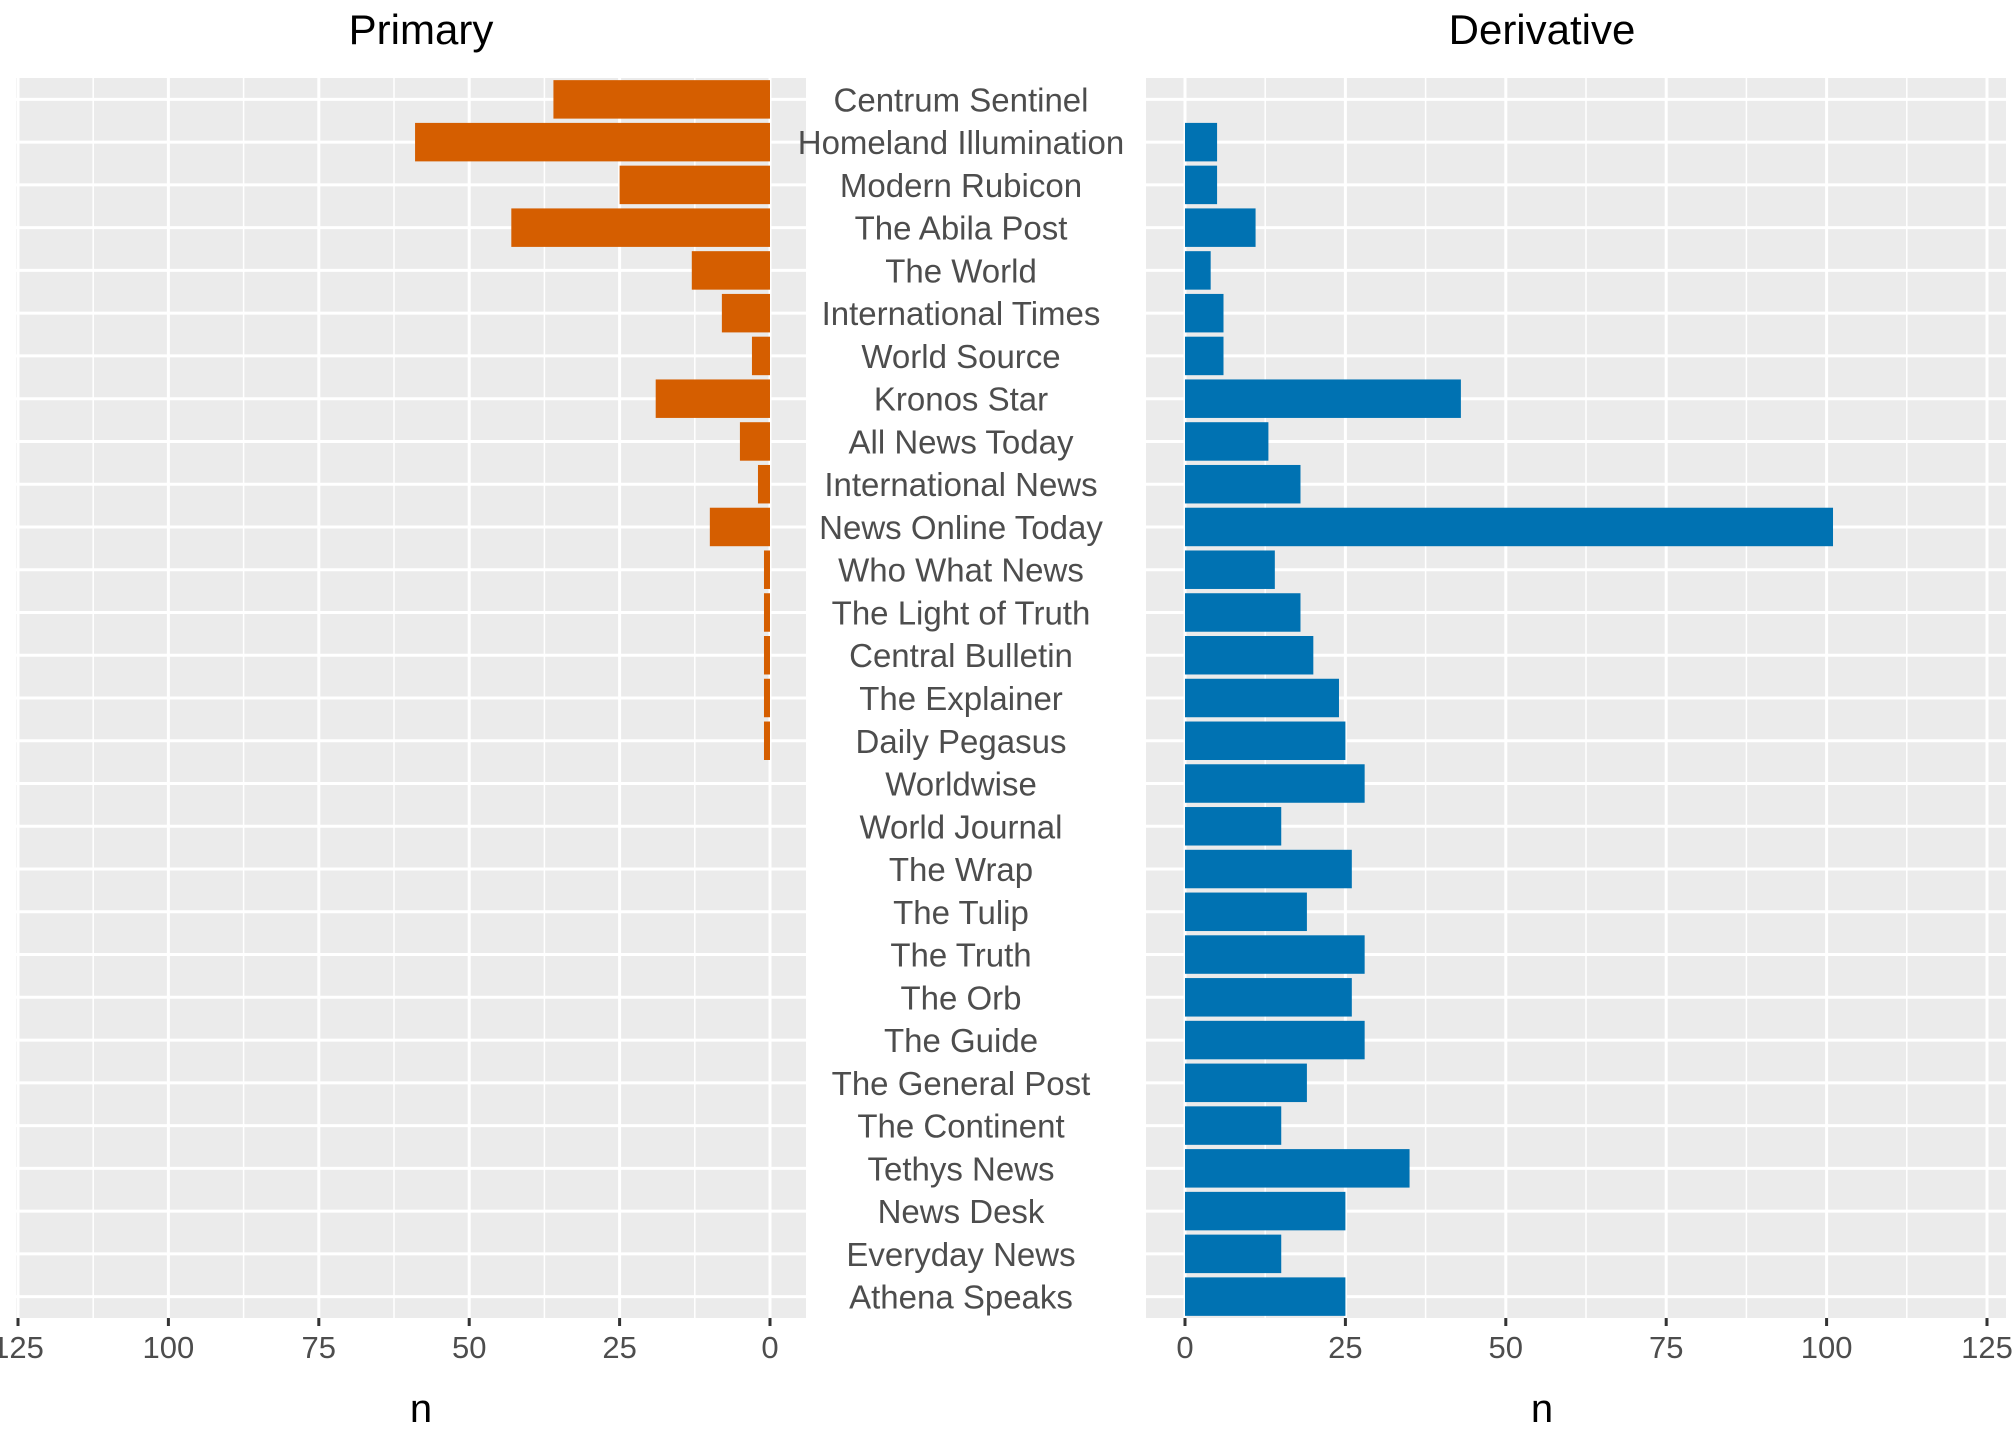 This screenshot has width=2016, height=1440. What do you see at coordinates (961, 1040) in the screenshot?
I see `category-label: The Guide` at bounding box center [961, 1040].